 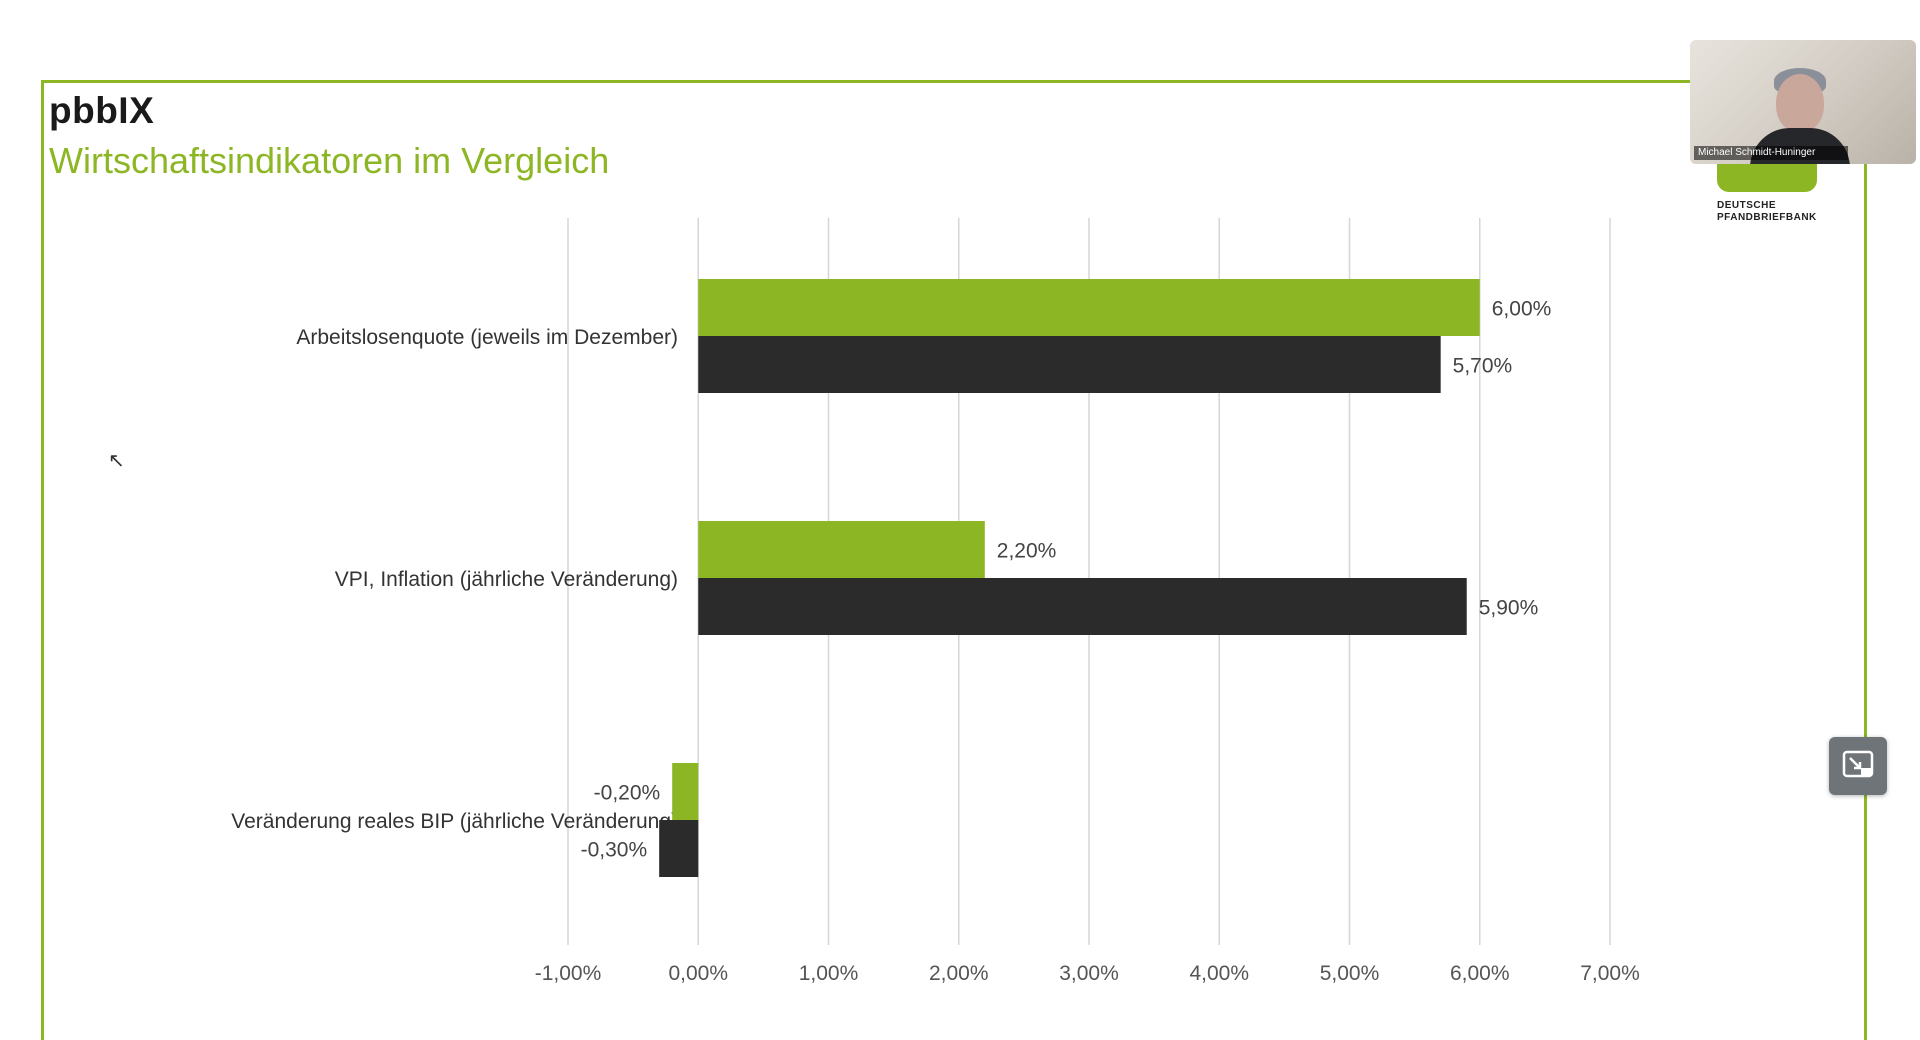 I want to click on pbb-logo, so click(x=1767, y=176).